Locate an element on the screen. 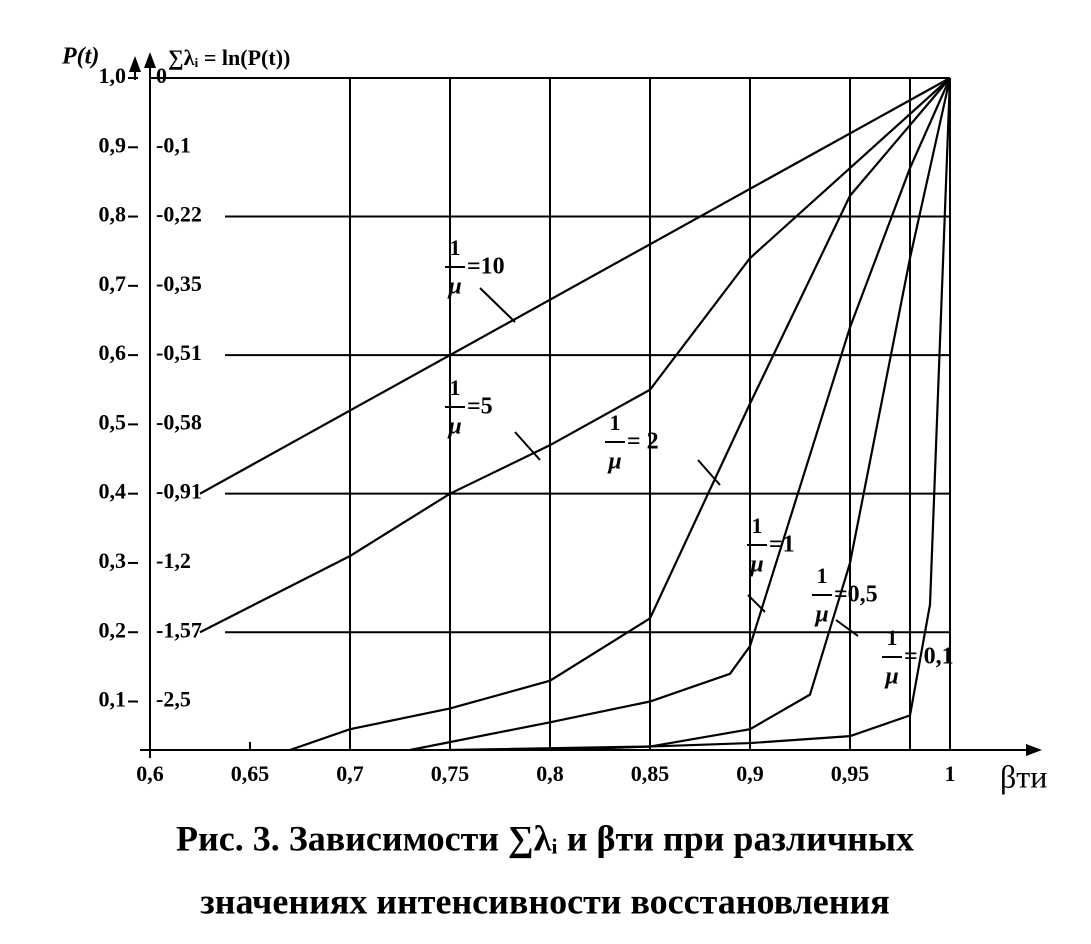  x-tick-label: 0,7 is located at coordinates (350, 773).